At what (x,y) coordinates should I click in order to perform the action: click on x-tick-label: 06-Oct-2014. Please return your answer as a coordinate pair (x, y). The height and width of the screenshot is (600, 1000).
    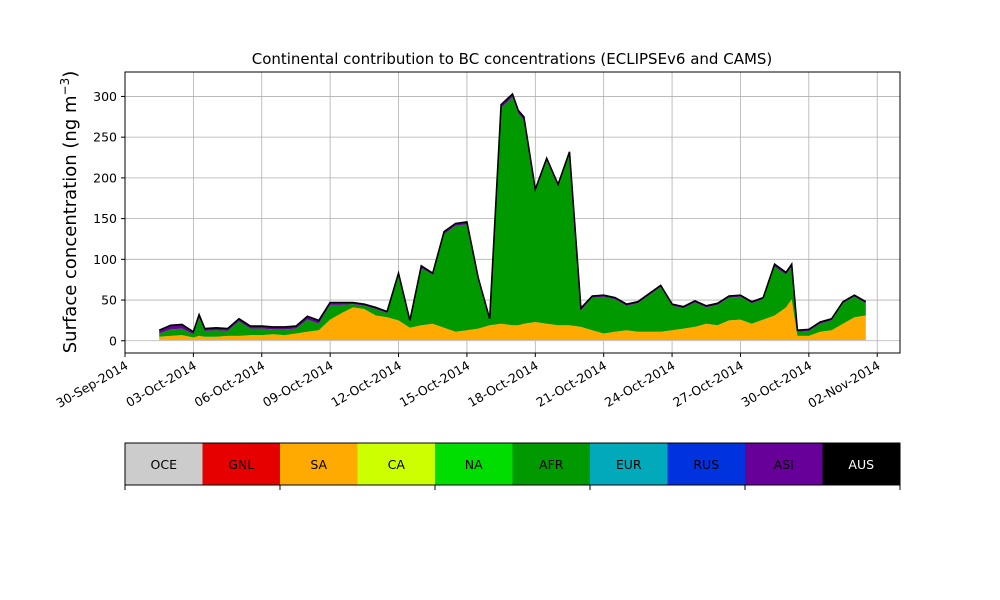
    Looking at the image, I should click on (230, 384).